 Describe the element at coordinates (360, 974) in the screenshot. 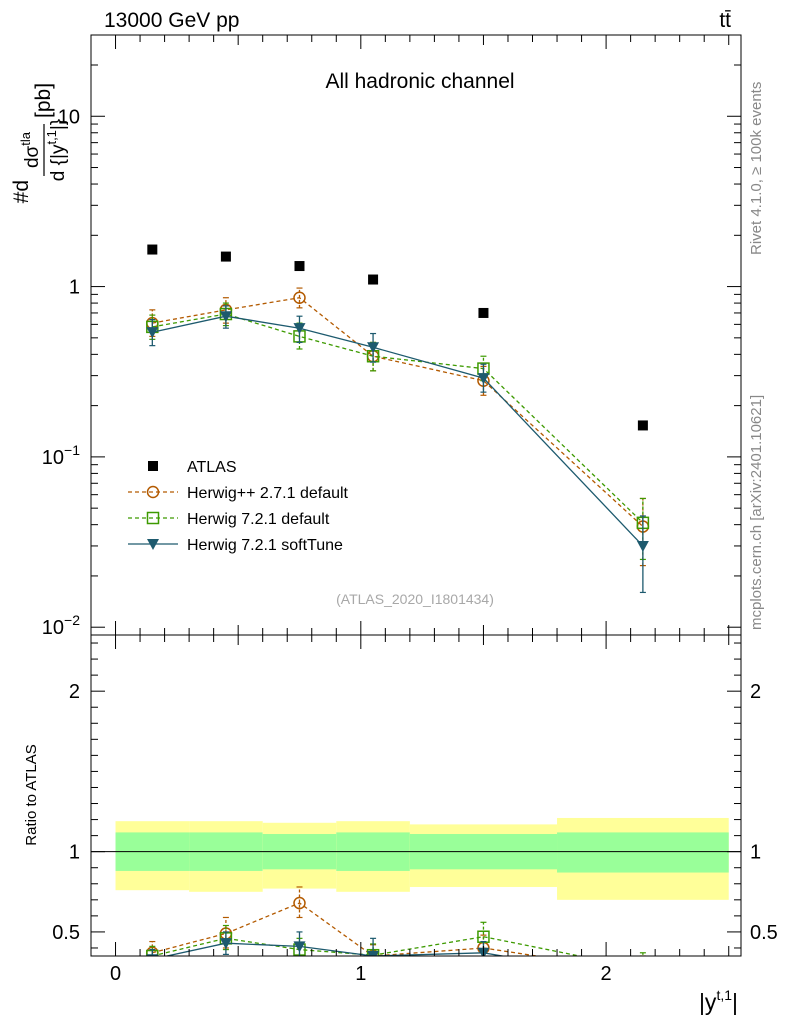

I see `x-tick-label: 1` at that location.